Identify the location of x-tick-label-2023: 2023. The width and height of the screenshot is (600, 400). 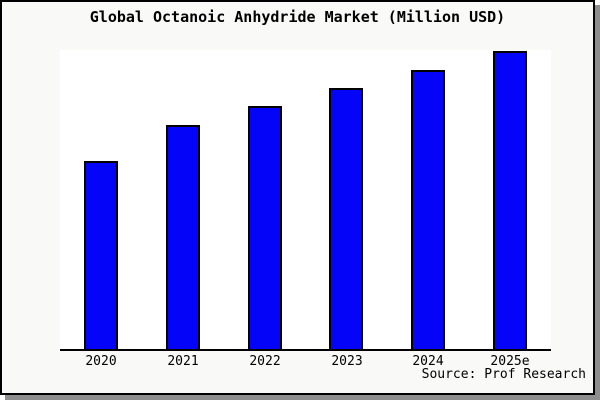
(347, 361).